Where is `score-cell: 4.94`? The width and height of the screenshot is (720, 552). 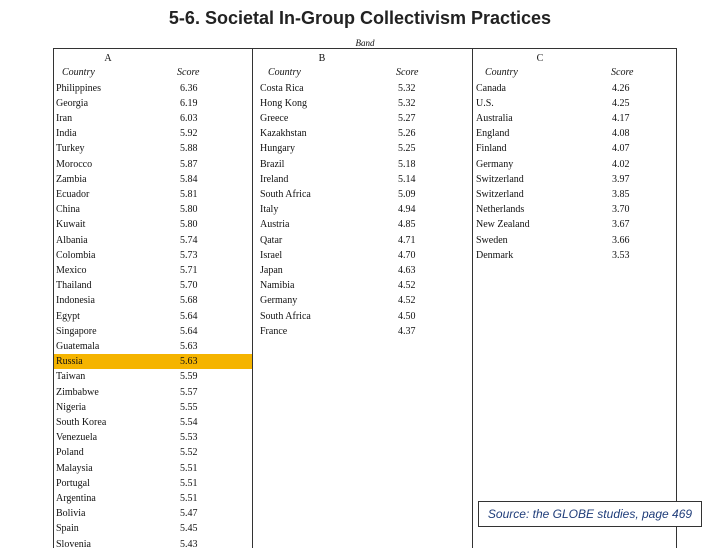
score-cell: 4.94 is located at coordinates (407, 210).